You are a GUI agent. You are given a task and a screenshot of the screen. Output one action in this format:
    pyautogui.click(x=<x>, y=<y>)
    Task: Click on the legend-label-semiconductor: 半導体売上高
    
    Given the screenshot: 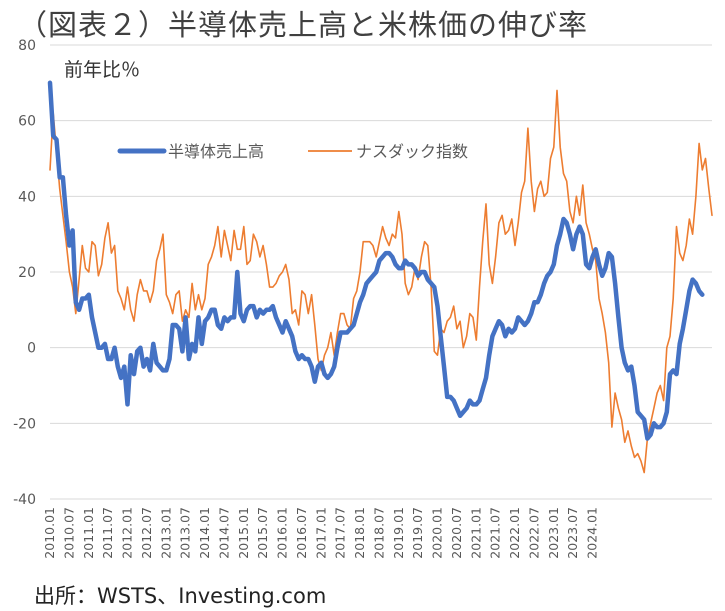 What is the action you would take?
    pyautogui.click(x=216, y=151)
    